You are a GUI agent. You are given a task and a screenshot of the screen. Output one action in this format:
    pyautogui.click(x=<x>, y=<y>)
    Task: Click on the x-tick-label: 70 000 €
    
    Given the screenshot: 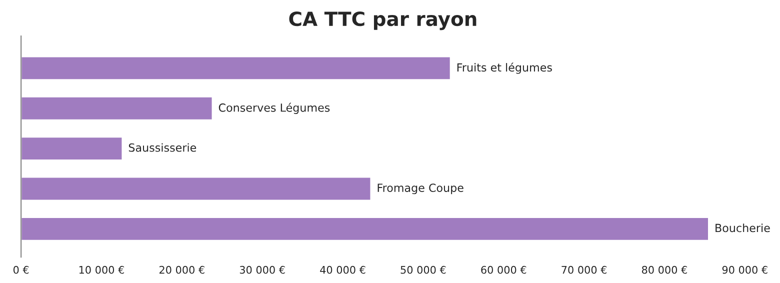 What is the action you would take?
    pyautogui.click(x=584, y=270)
    